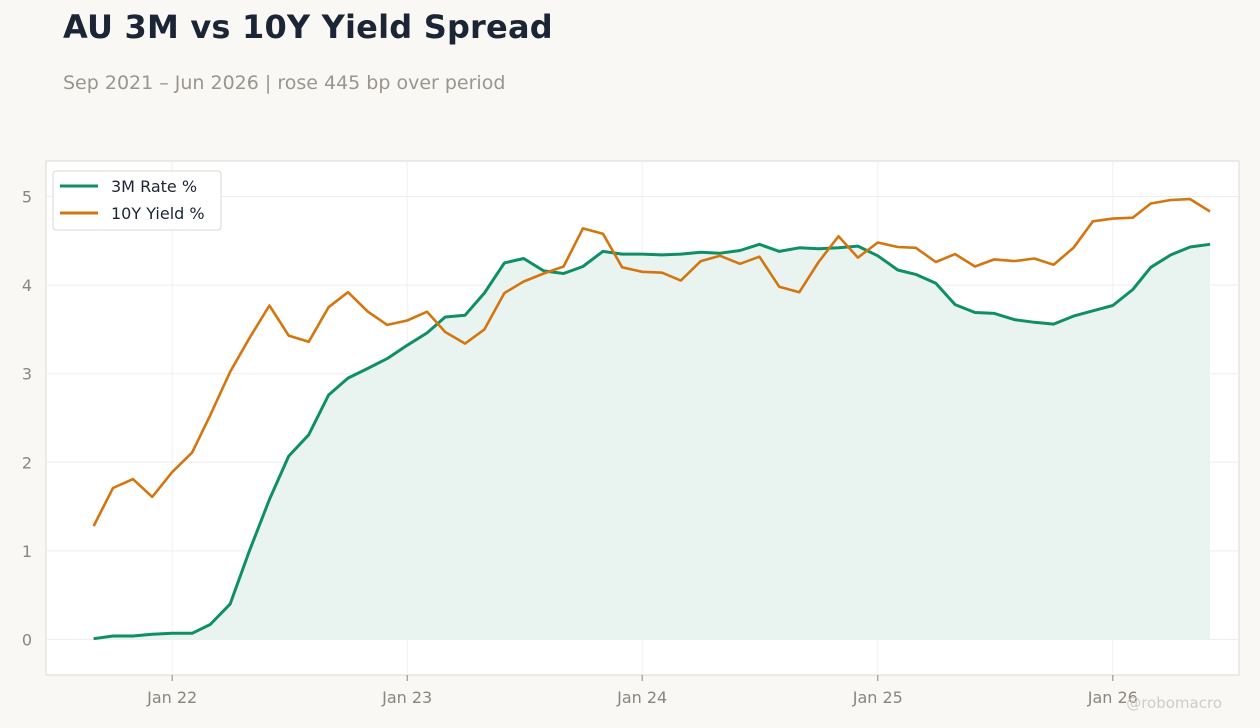  Describe the element at coordinates (27, 418) in the screenshot. I see `y-axis: 0 1 2 3 4 5` at that location.